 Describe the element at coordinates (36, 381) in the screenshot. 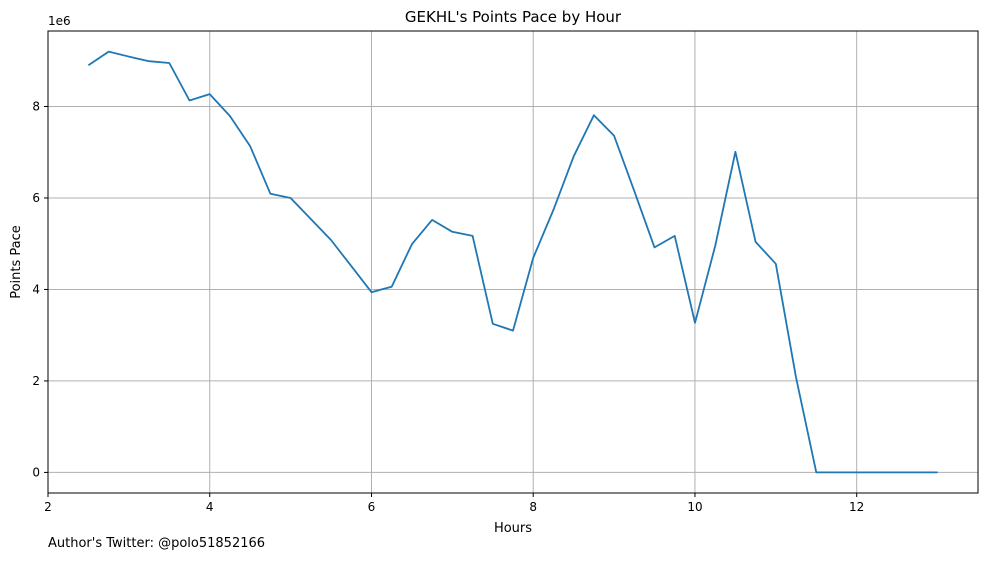

I see `y-tick-label: 2` at that location.